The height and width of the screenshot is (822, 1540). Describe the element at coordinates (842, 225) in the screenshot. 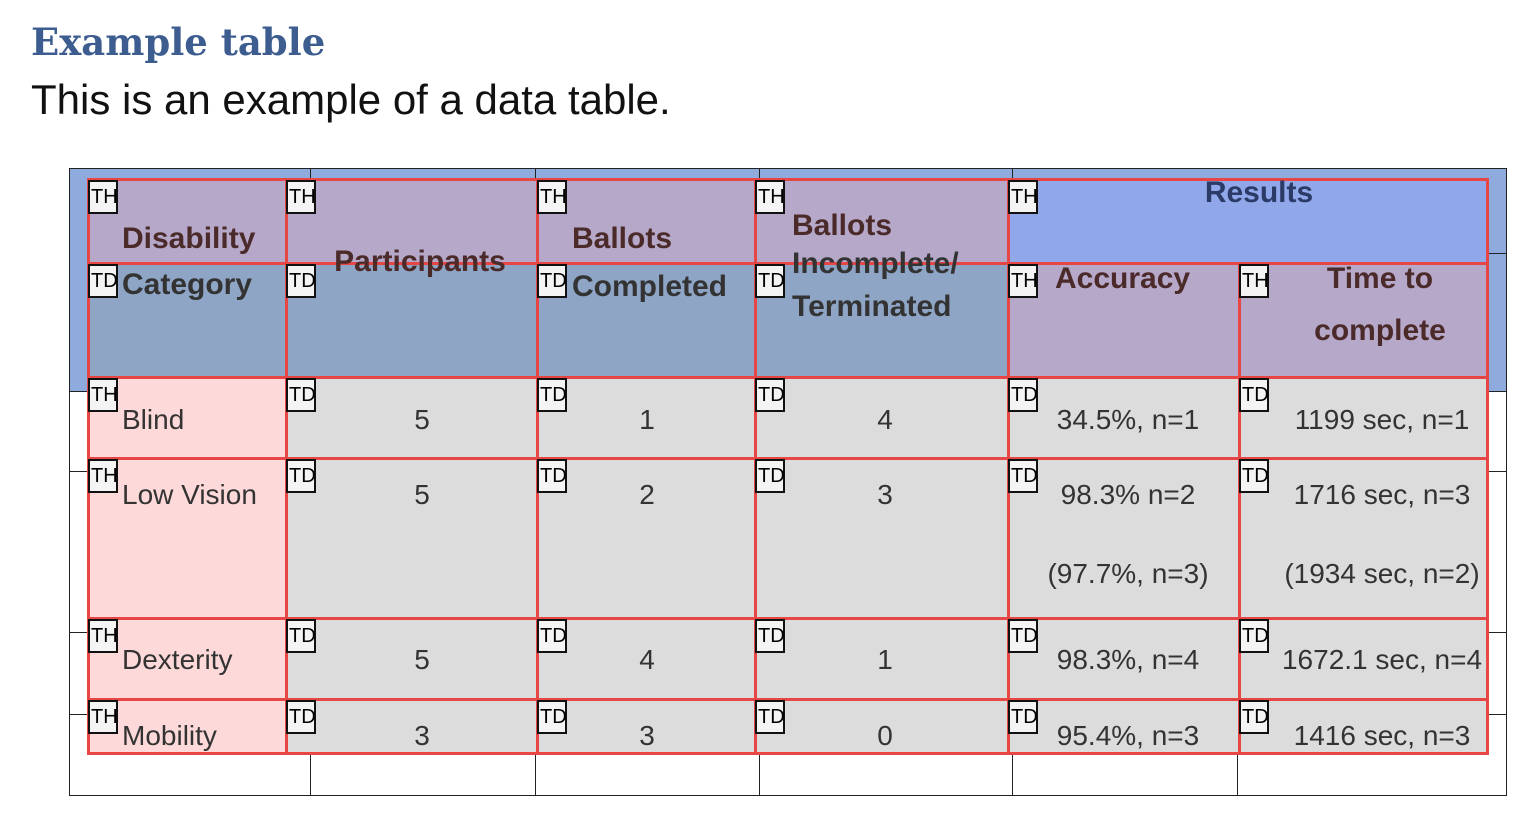

I see `header-ballots-incomplete: Ballots` at that location.